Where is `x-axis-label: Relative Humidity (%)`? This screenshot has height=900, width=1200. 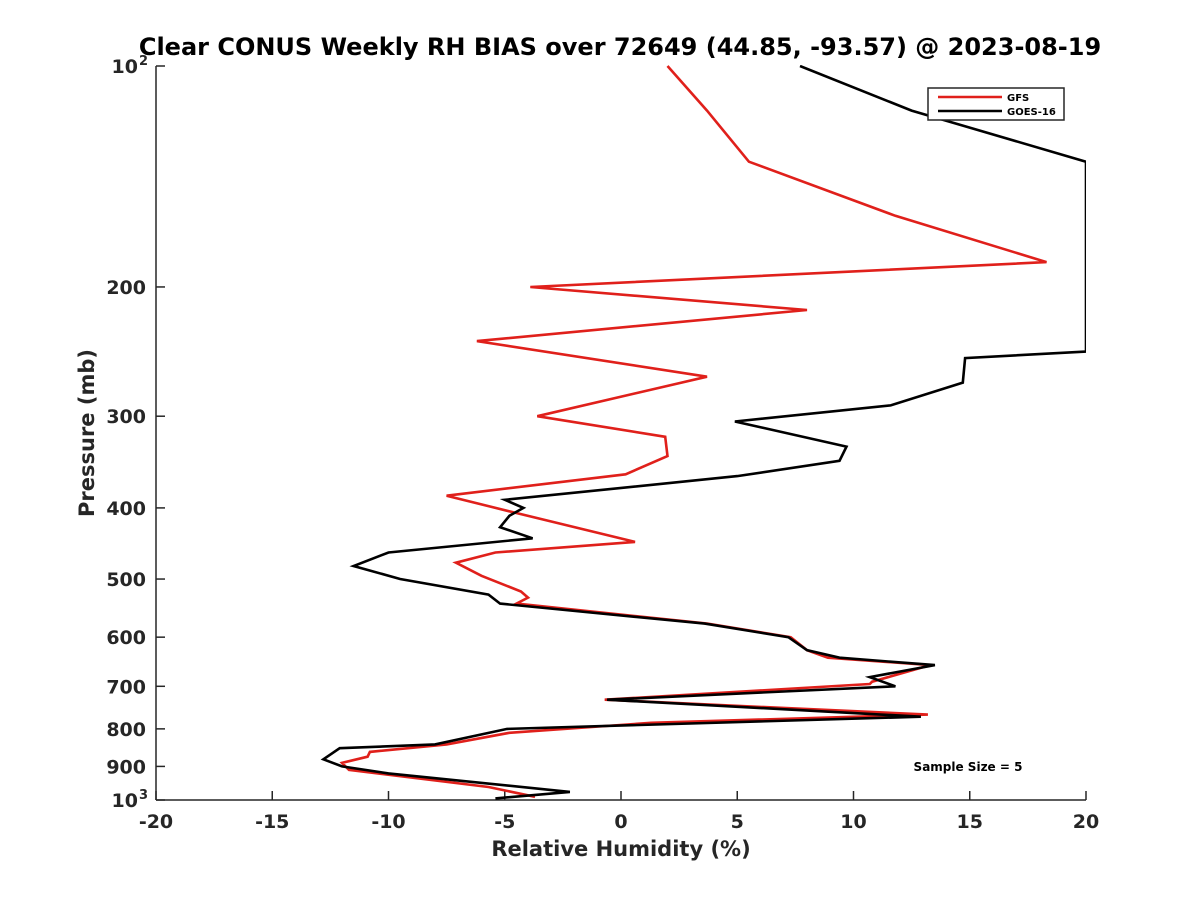
x-axis-label: Relative Humidity (%) is located at coordinates (620, 849).